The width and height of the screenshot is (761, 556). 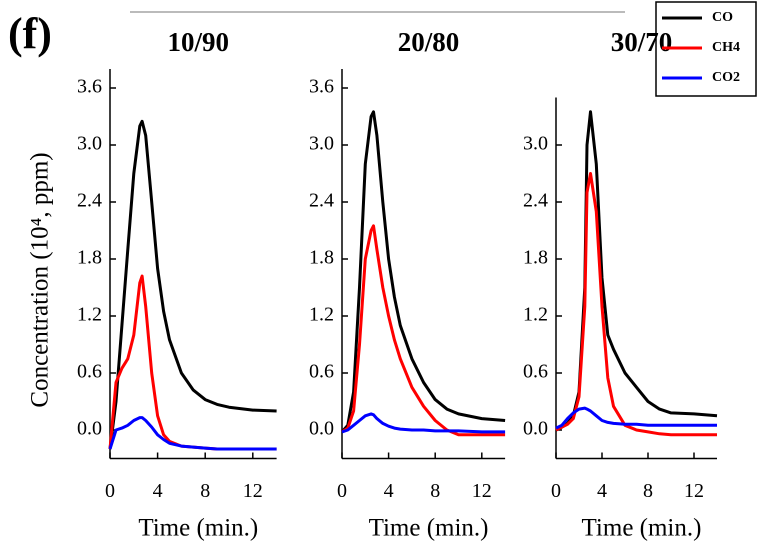 I want to click on legend-label: CO, so click(x=722, y=17).